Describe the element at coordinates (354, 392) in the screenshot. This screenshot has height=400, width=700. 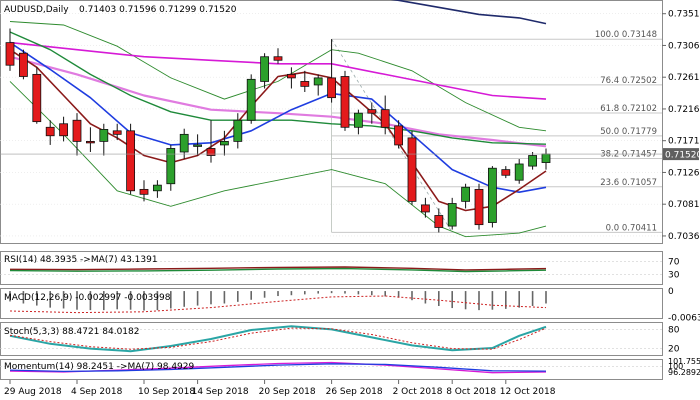
I see `x-axis-tick-label: 26 Sep 2018` at that location.